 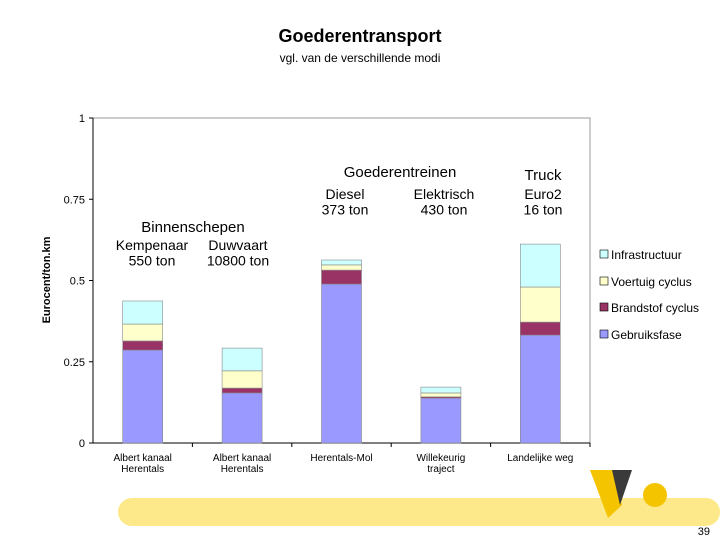 I want to click on logo, so click(x=628, y=494).